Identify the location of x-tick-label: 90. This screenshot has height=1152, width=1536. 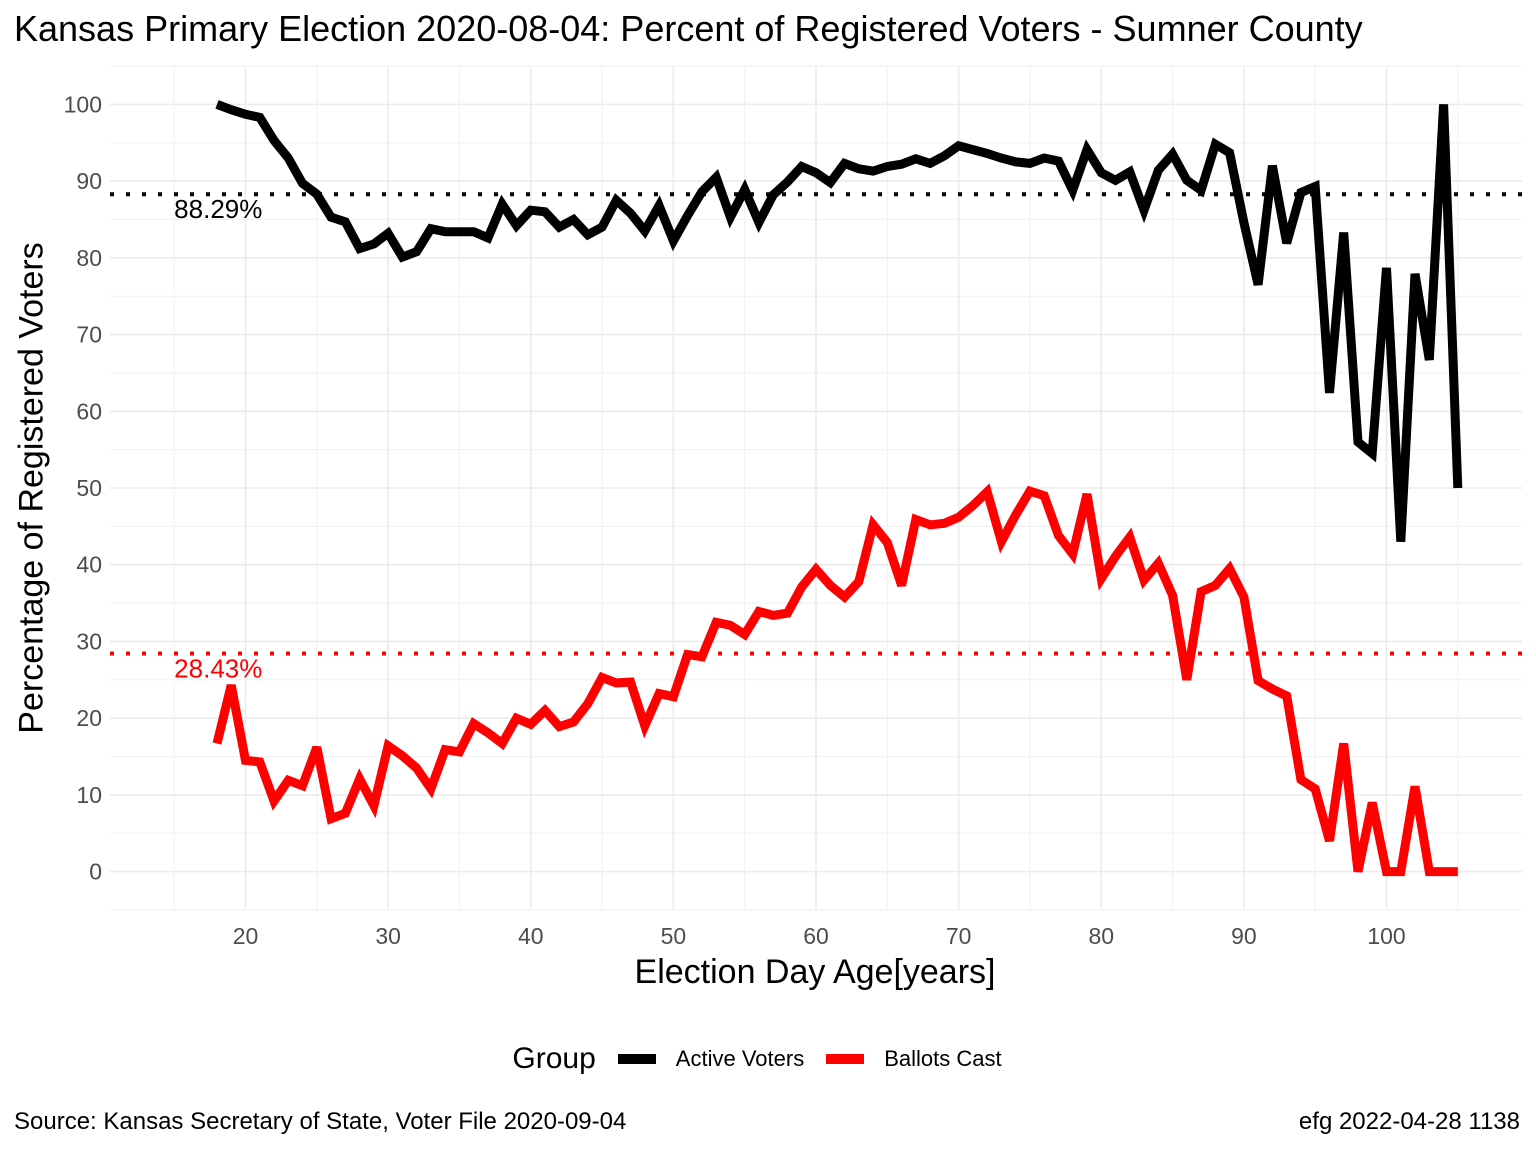
(1244, 936).